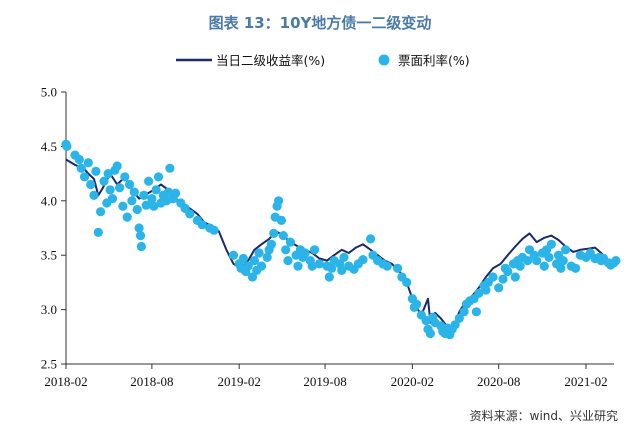  I want to click on x-tick-label: 2021-02, so click(585, 381).